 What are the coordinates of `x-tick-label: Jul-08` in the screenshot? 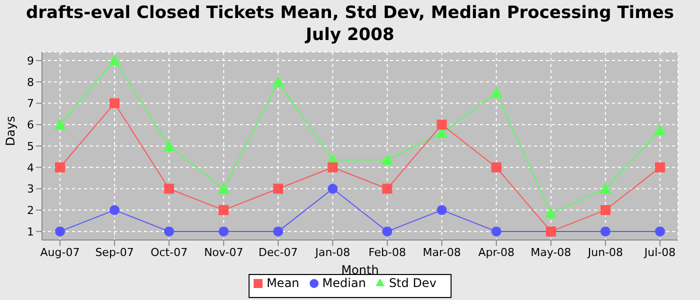 It's located at (659, 252).